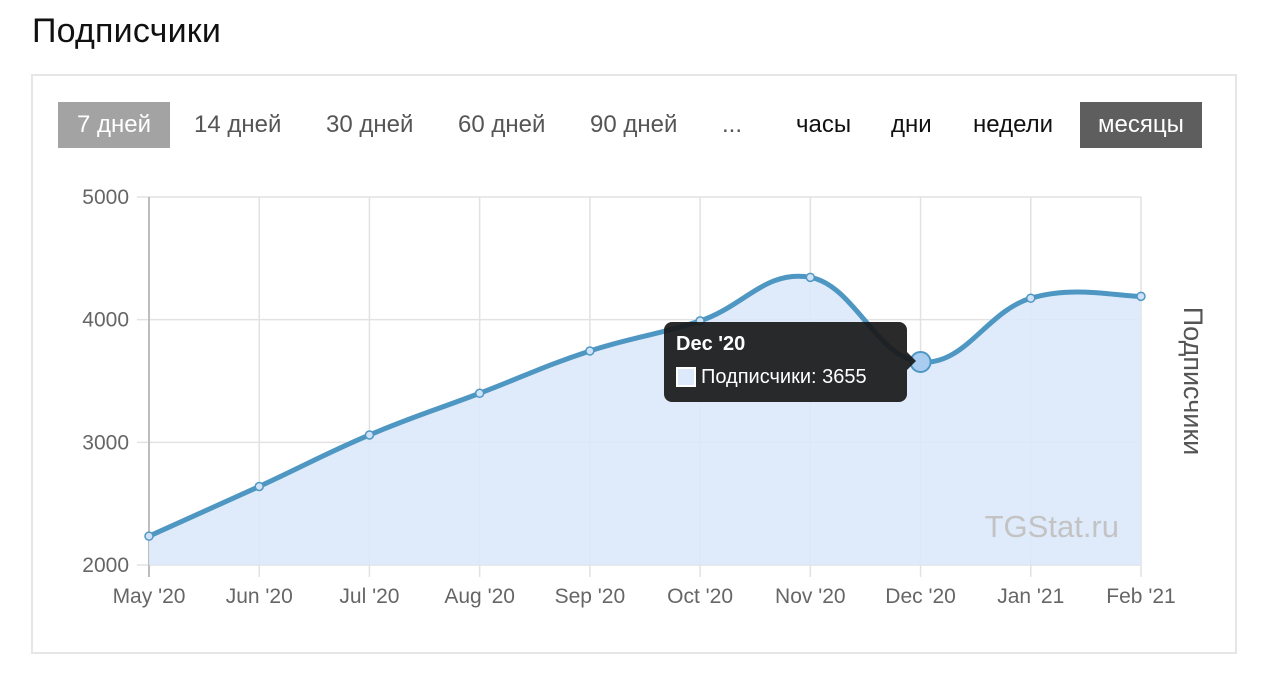  Describe the element at coordinates (105, 381) in the screenshot. I see `y-axis-ticks: 2000 3000 4000 5000` at that location.